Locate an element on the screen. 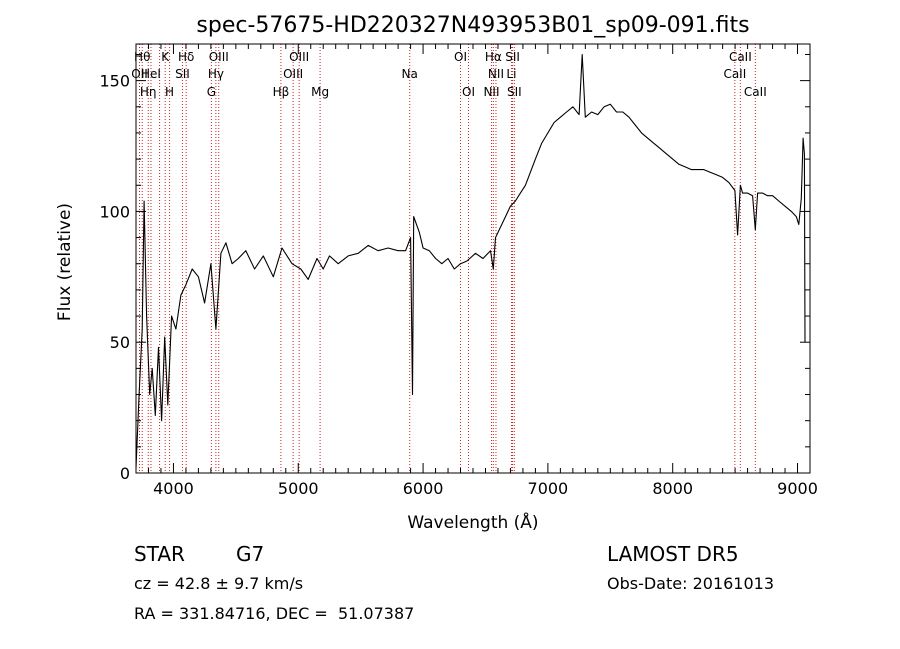 The image size is (900, 649). survey-name: LAMOST DR5 is located at coordinates (673, 554).